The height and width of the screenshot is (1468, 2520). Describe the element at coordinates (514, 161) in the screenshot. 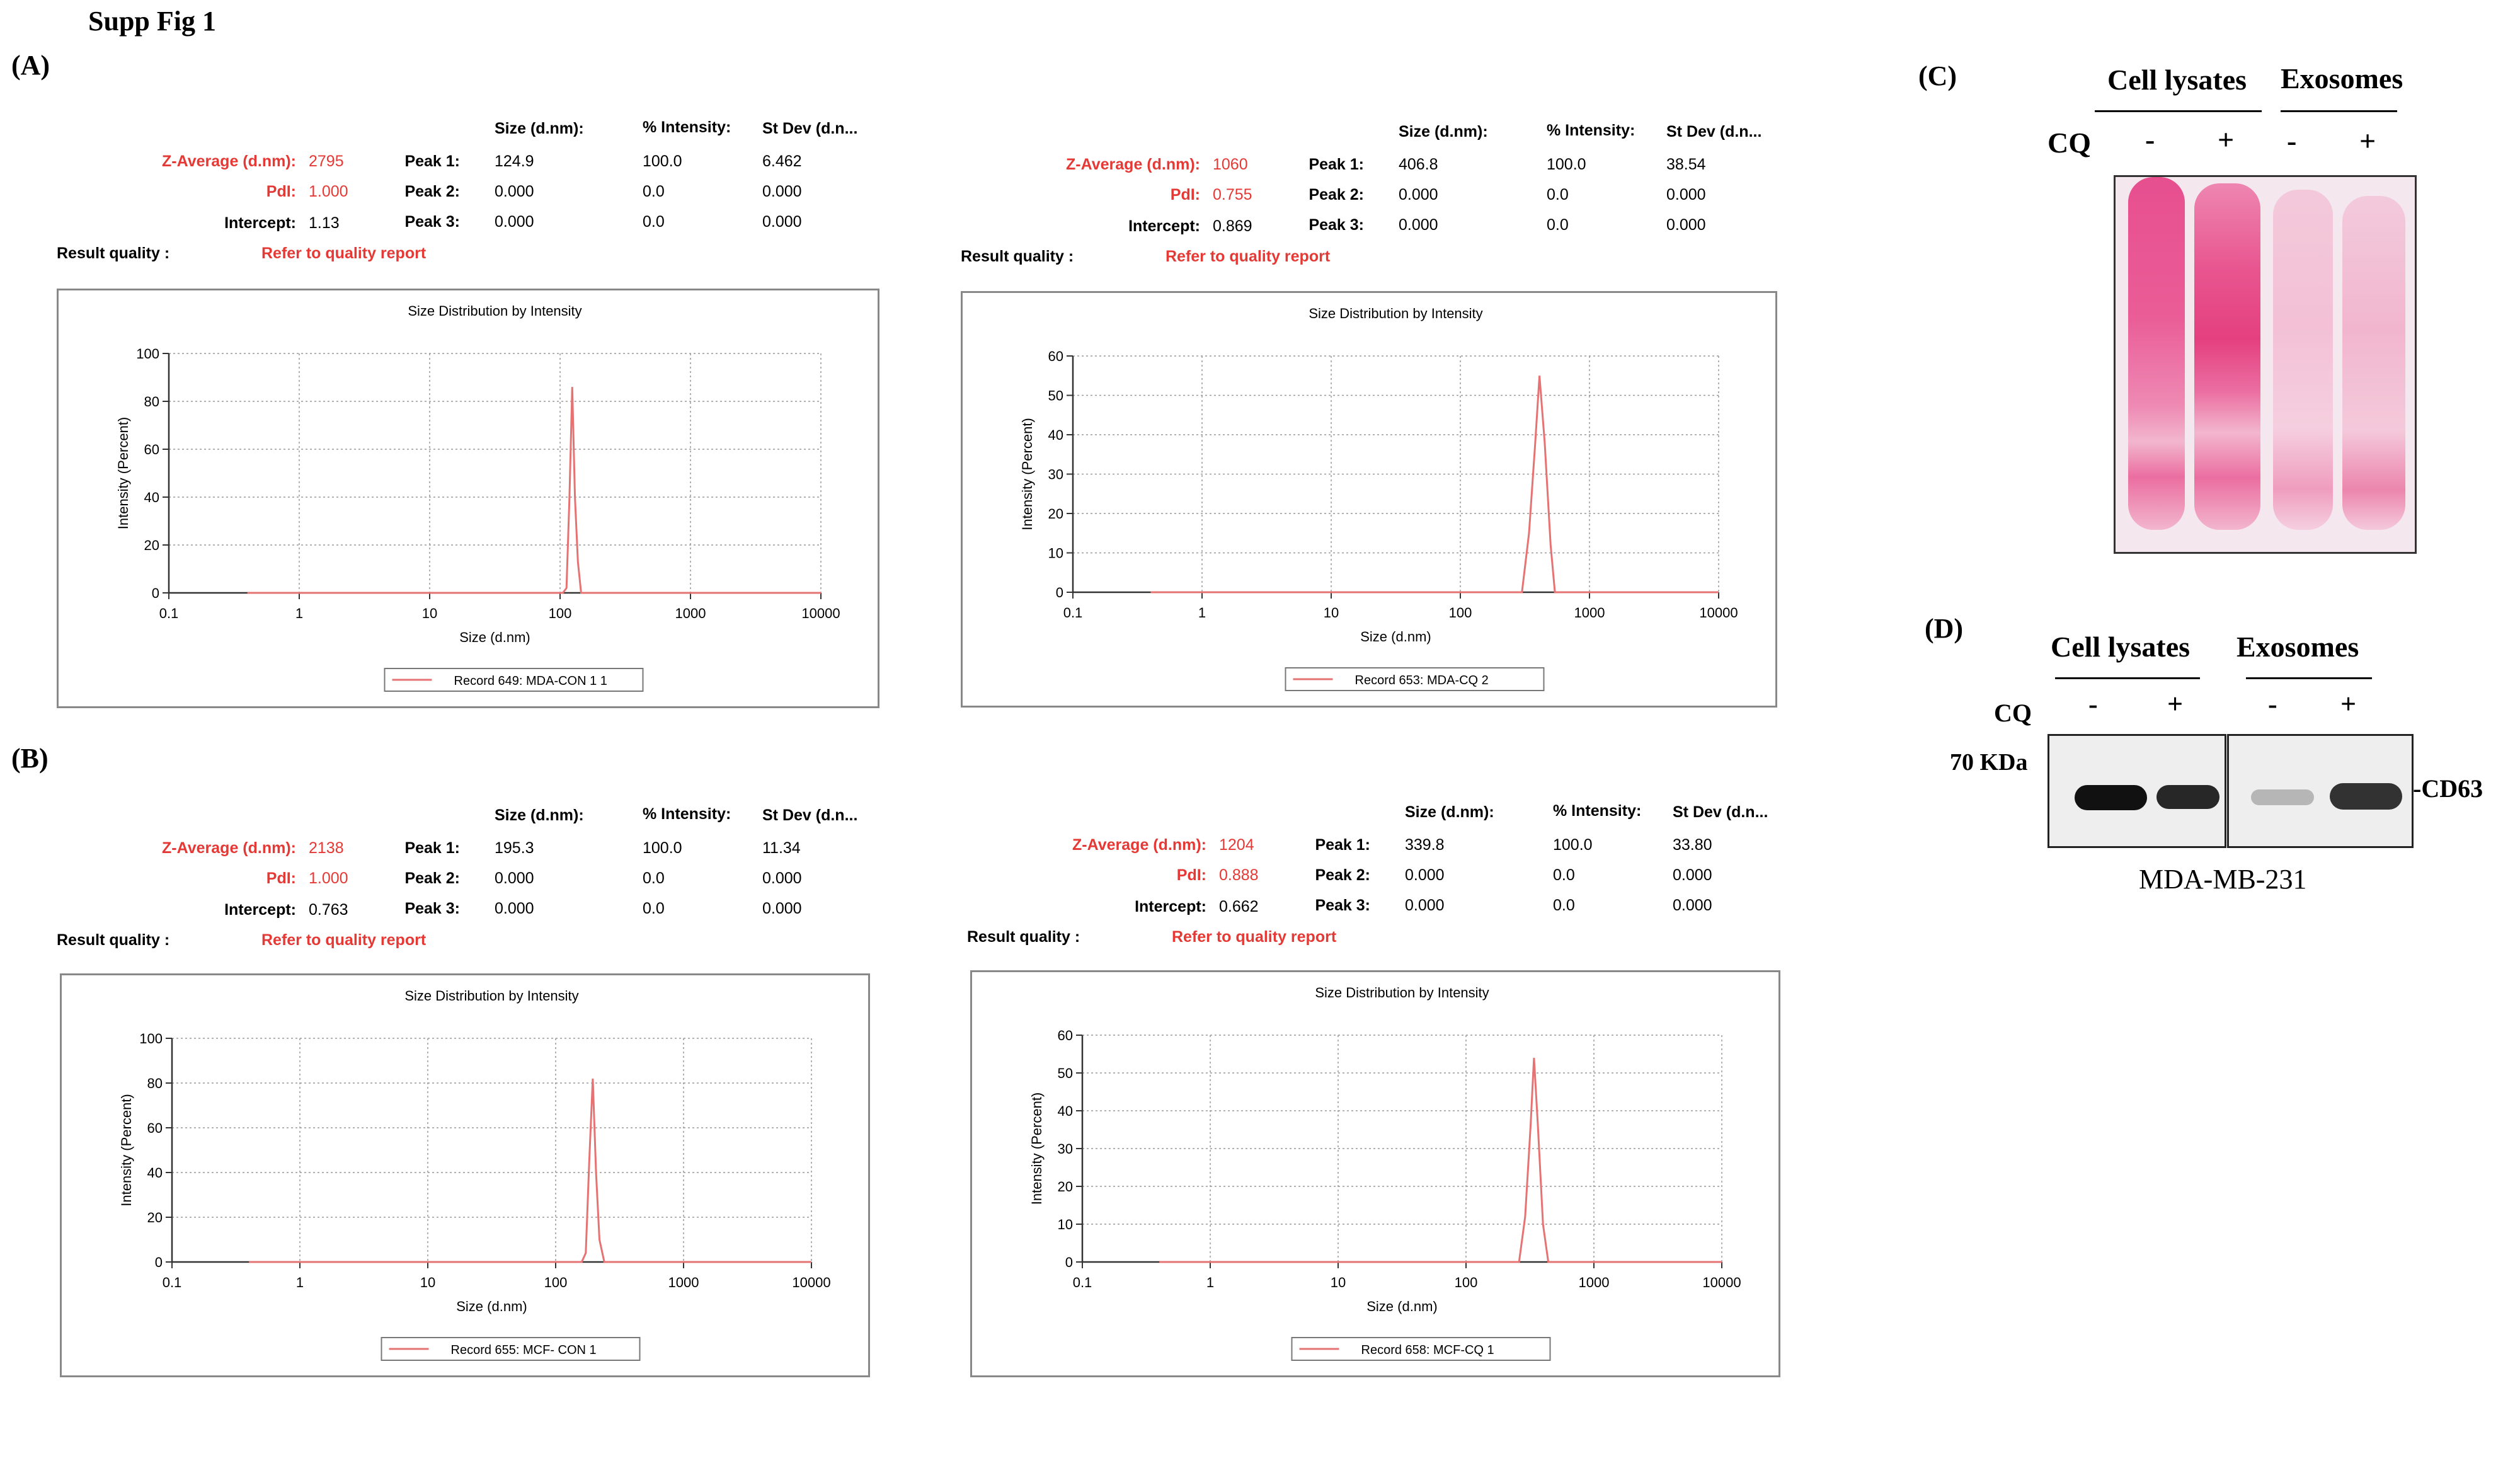

I see `peak-1-size: 124.9` at that location.